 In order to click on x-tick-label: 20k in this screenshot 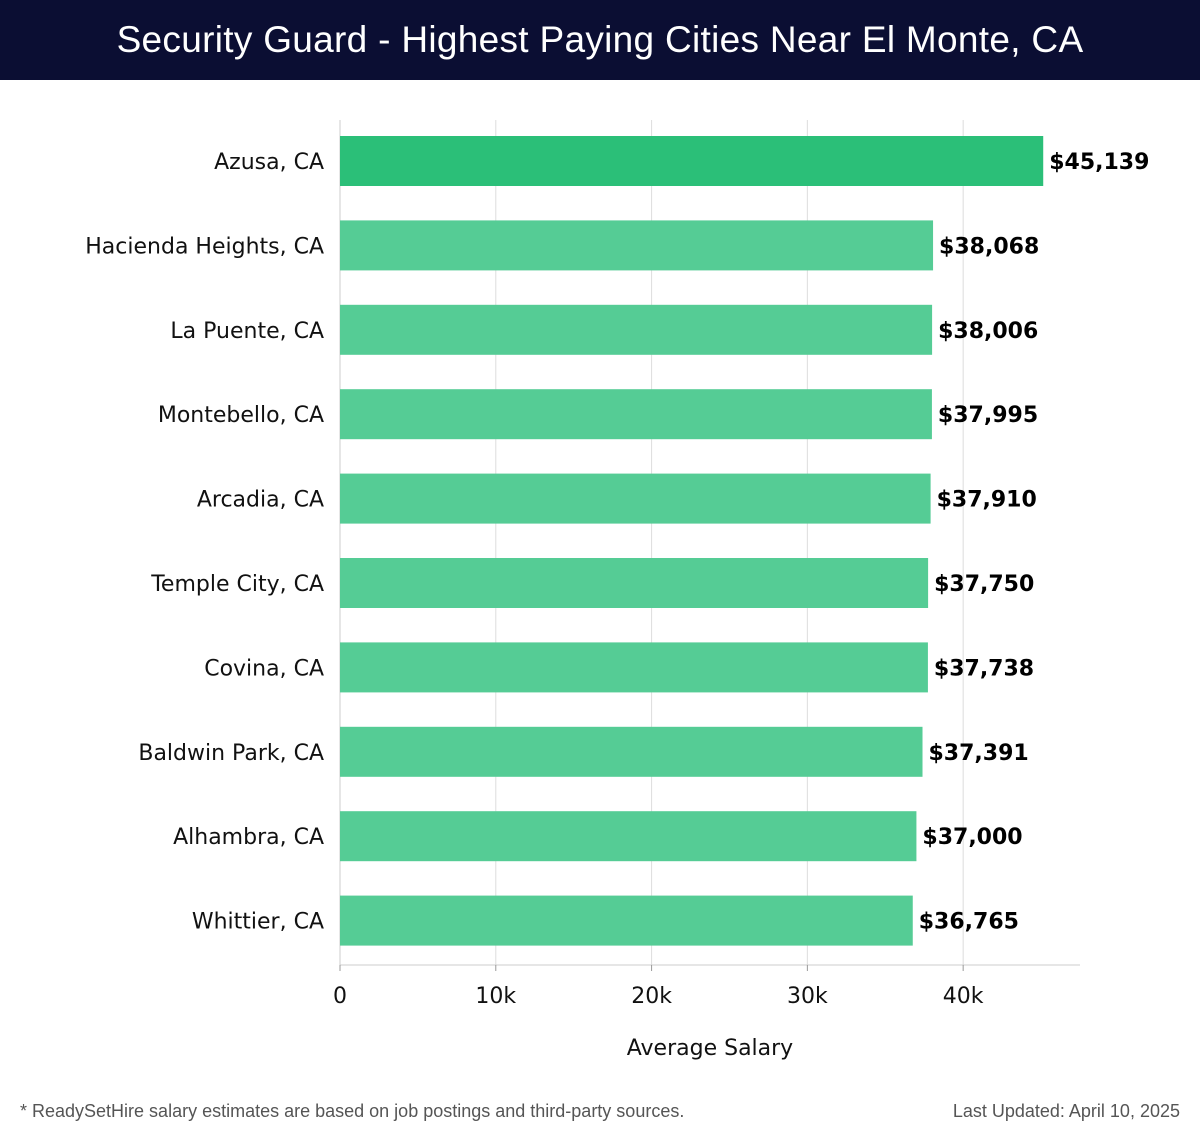, I will do `click(651, 996)`.